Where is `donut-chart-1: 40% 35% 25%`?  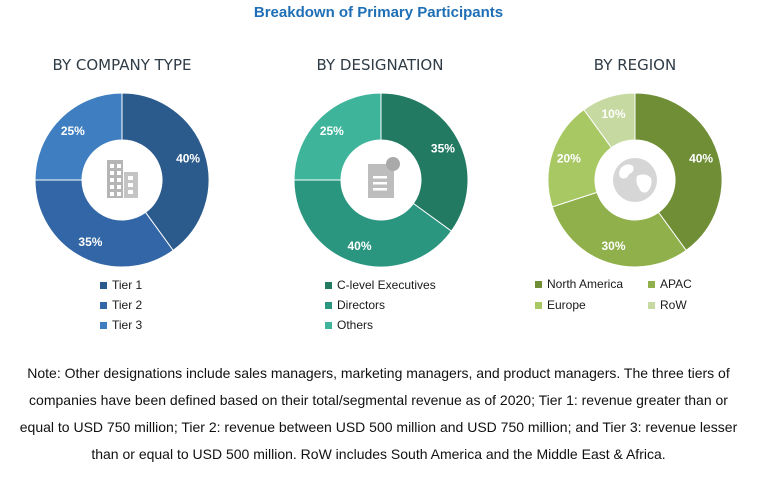 donut-chart-1: 40% 35% 25% is located at coordinates (122, 180).